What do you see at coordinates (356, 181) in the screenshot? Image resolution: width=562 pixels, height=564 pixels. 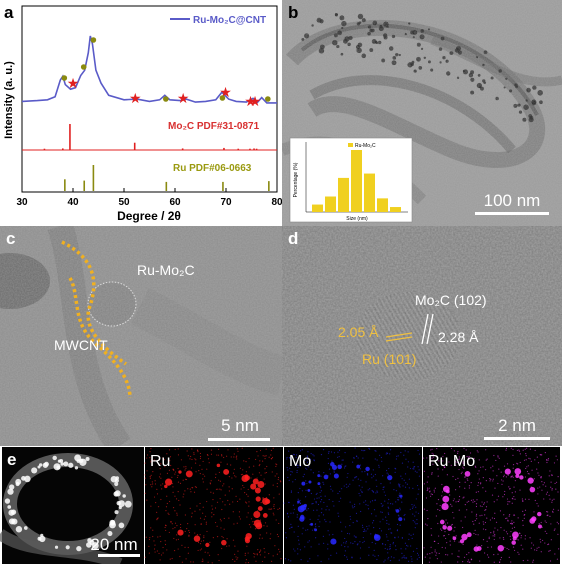 I see `histogram-bars` at bounding box center [356, 181].